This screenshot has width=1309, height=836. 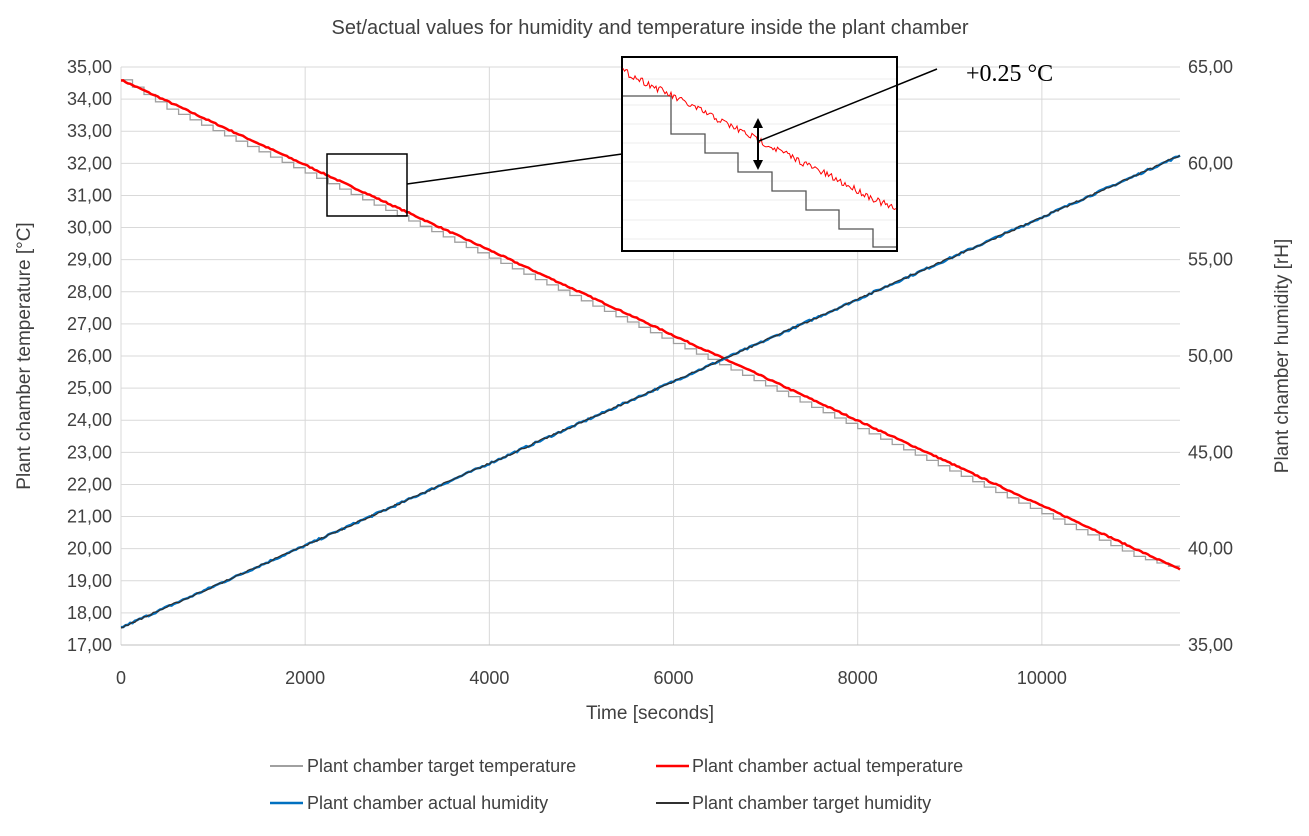 I want to click on arrow-head-up, so click(x=758, y=123).